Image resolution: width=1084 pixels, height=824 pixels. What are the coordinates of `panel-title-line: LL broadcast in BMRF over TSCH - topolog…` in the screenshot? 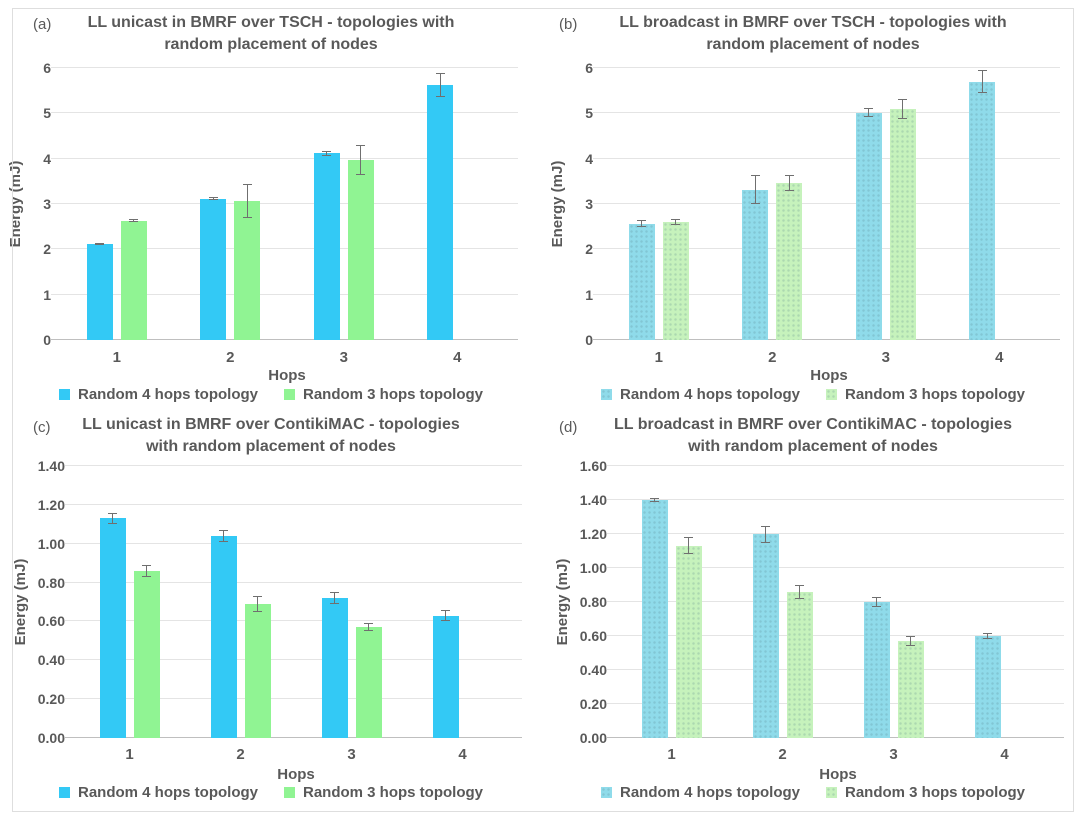 It's located at (813, 22).